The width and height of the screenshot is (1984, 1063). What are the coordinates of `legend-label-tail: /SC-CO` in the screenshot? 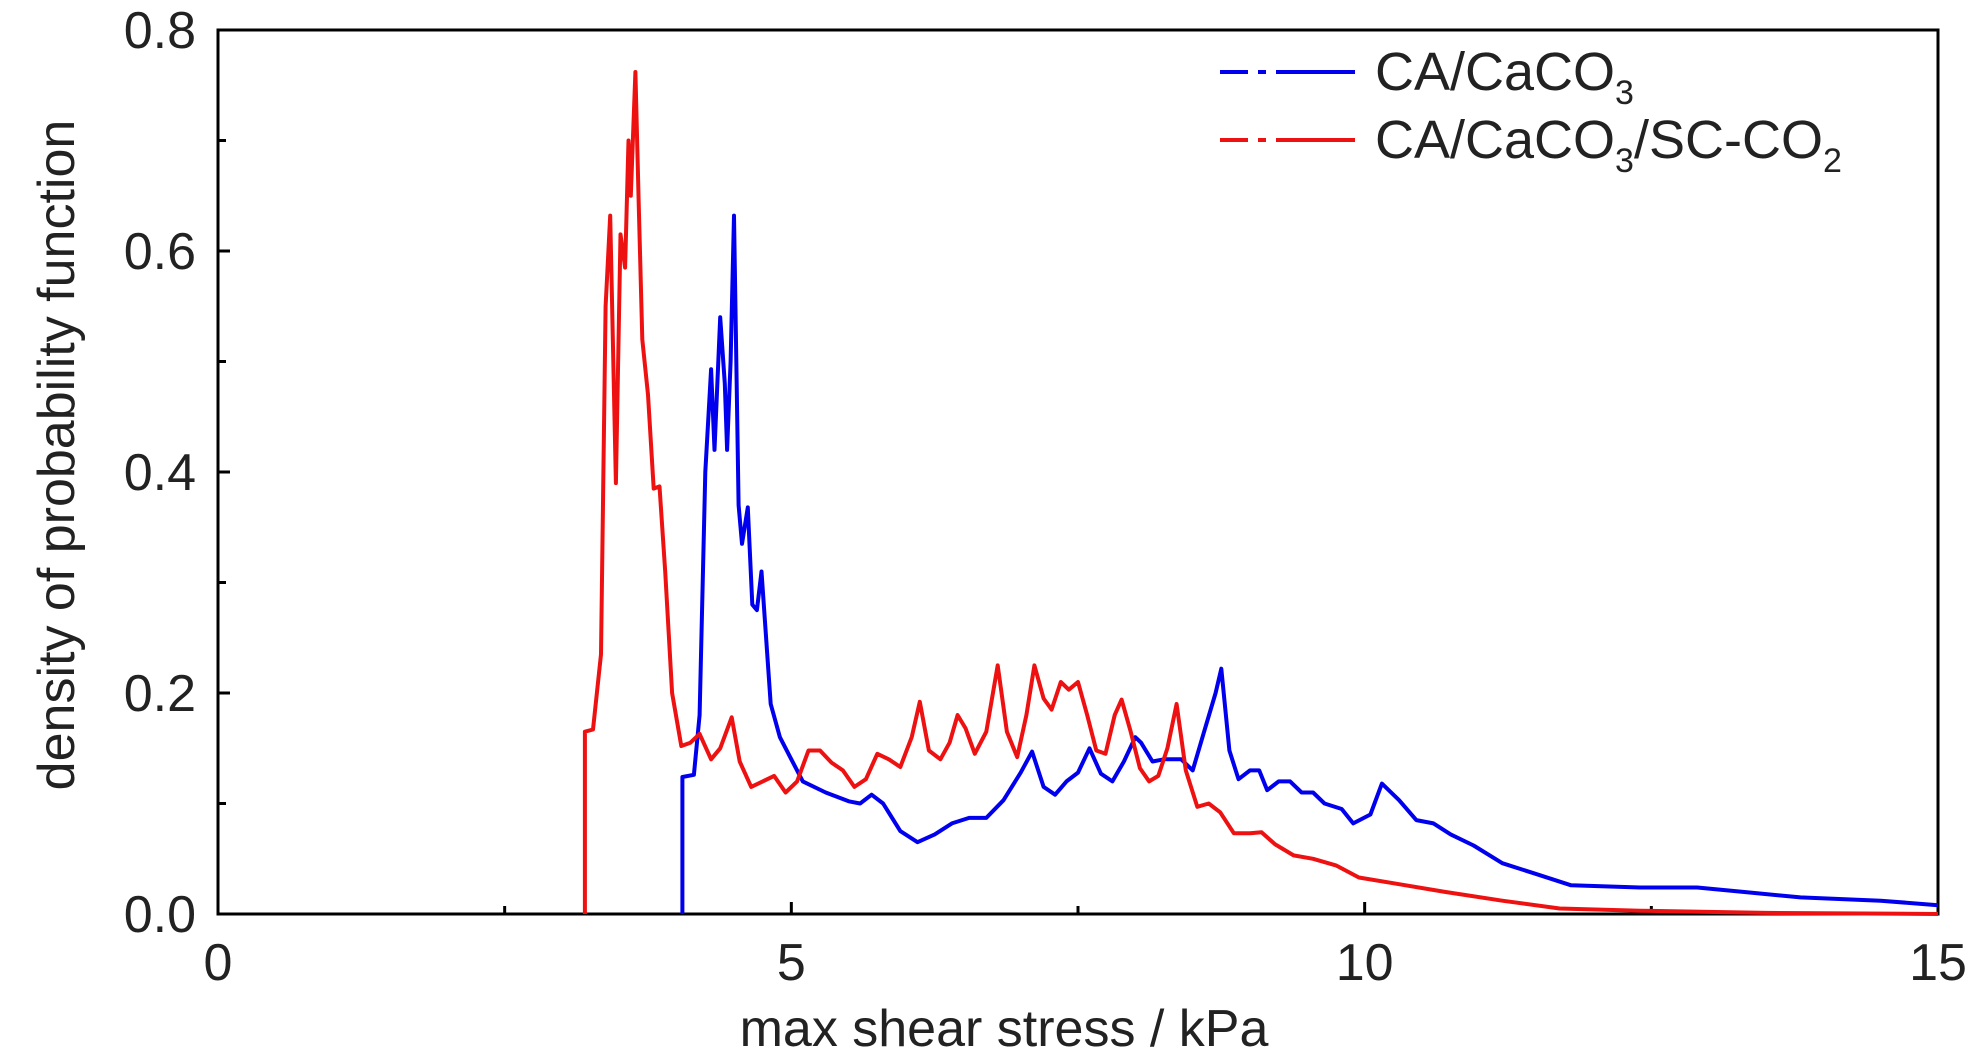 It's located at (1728, 140).